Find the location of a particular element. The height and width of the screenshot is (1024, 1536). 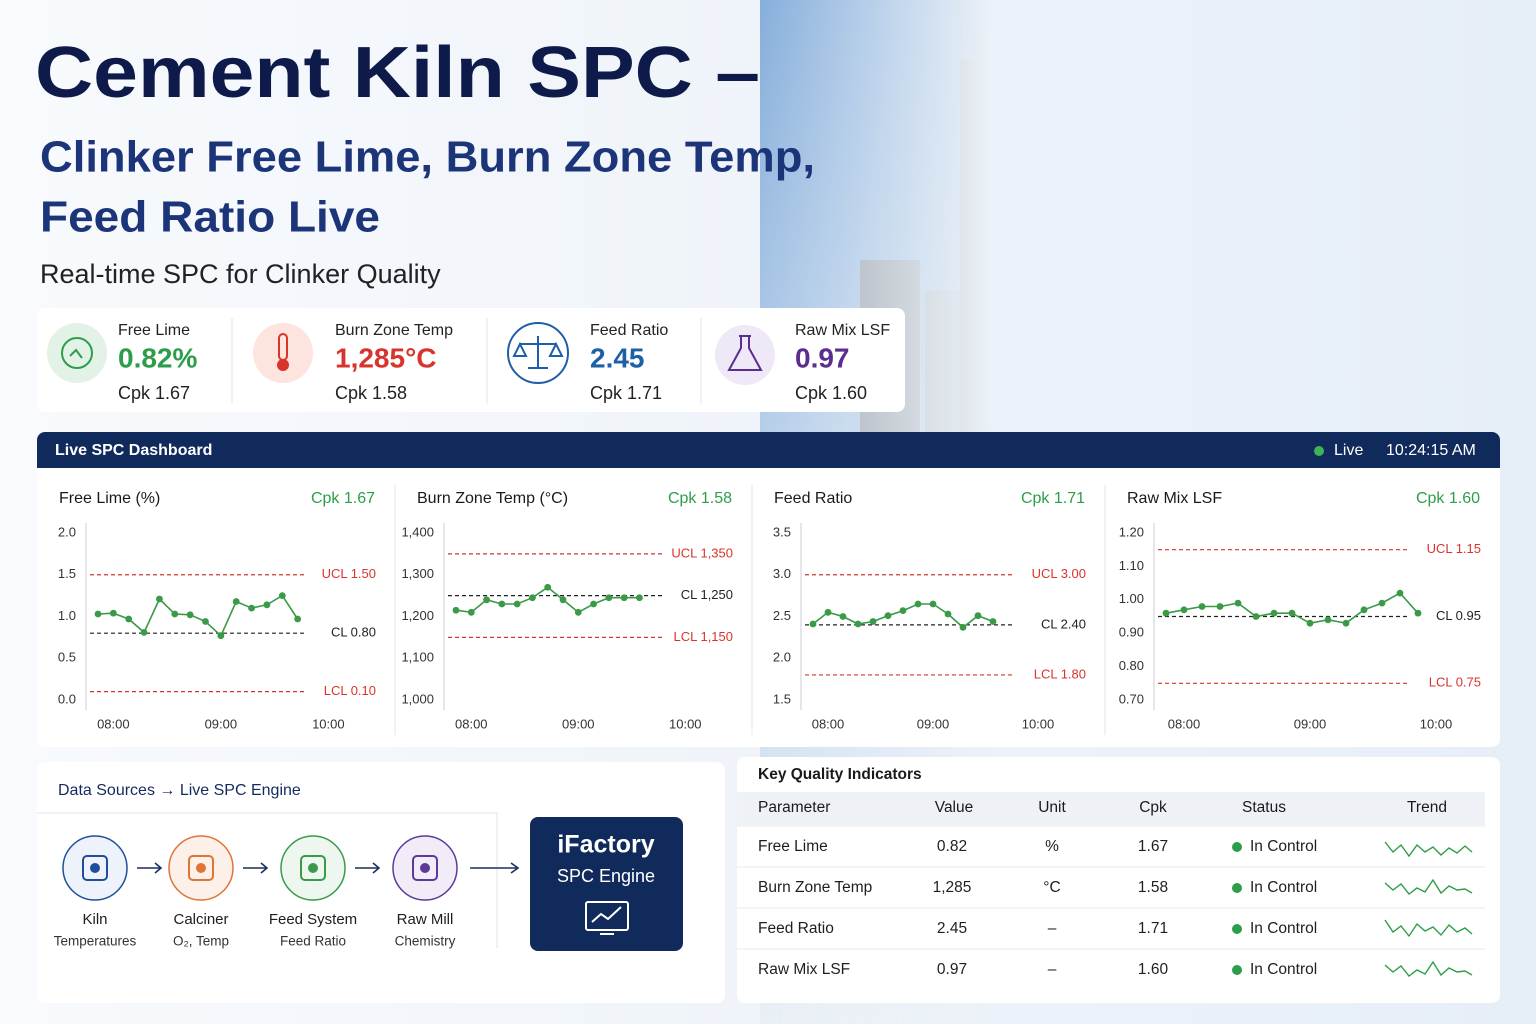

control-limit-label: UCL 1,350 is located at coordinates (702, 552).